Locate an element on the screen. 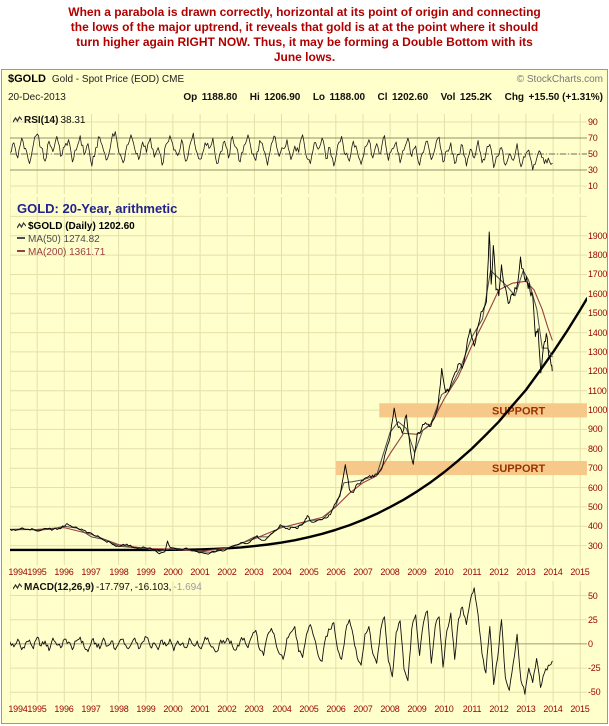  quote-high-value: 1206.90 is located at coordinates (282, 97).